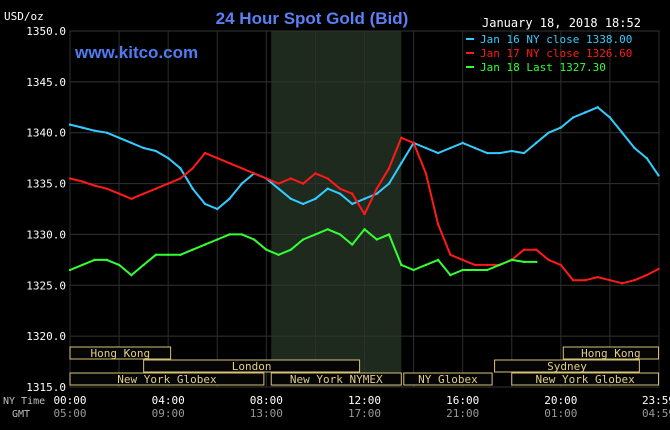 The width and height of the screenshot is (670, 430). Describe the element at coordinates (168, 400) in the screenshot. I see `x-tick-label-ny: 04:00` at that location.